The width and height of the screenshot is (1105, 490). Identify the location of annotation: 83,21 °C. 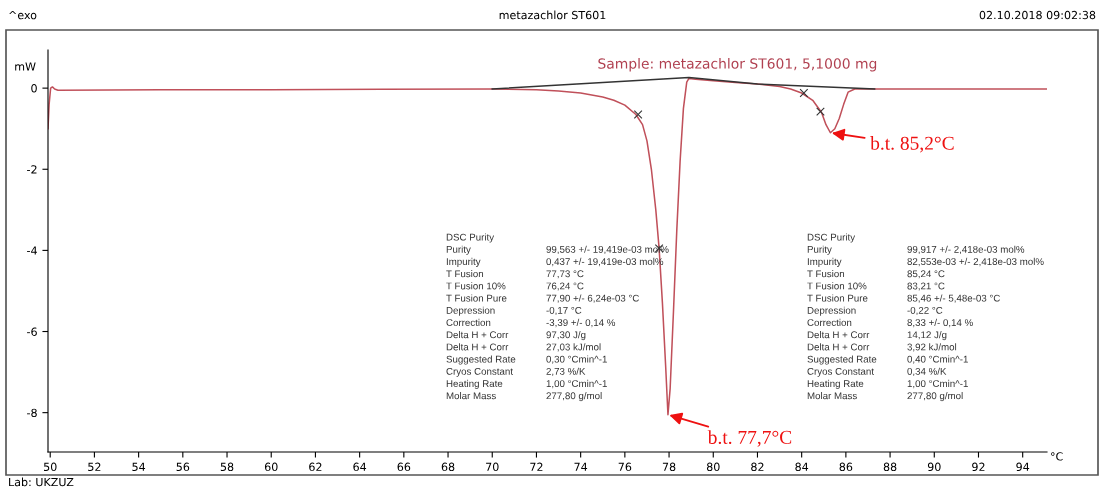
(926, 286).